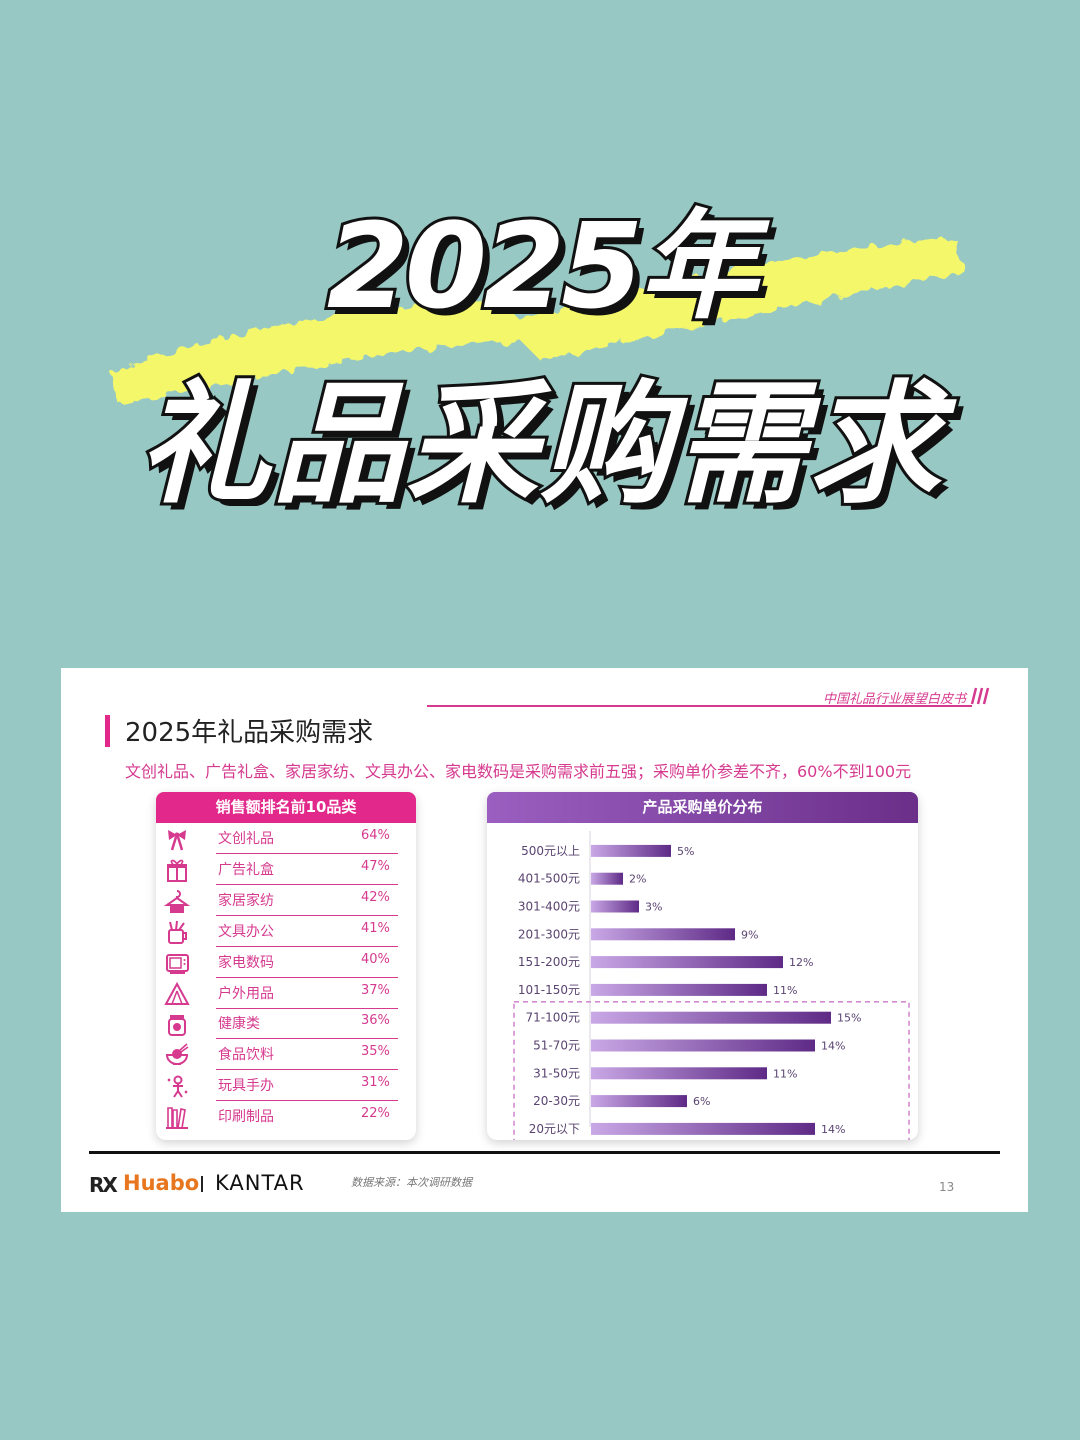 This screenshot has height=1440, width=1080. Describe the element at coordinates (286, 807) in the screenshot. I see `top-categories-title: 销售额排名前10品类` at that location.